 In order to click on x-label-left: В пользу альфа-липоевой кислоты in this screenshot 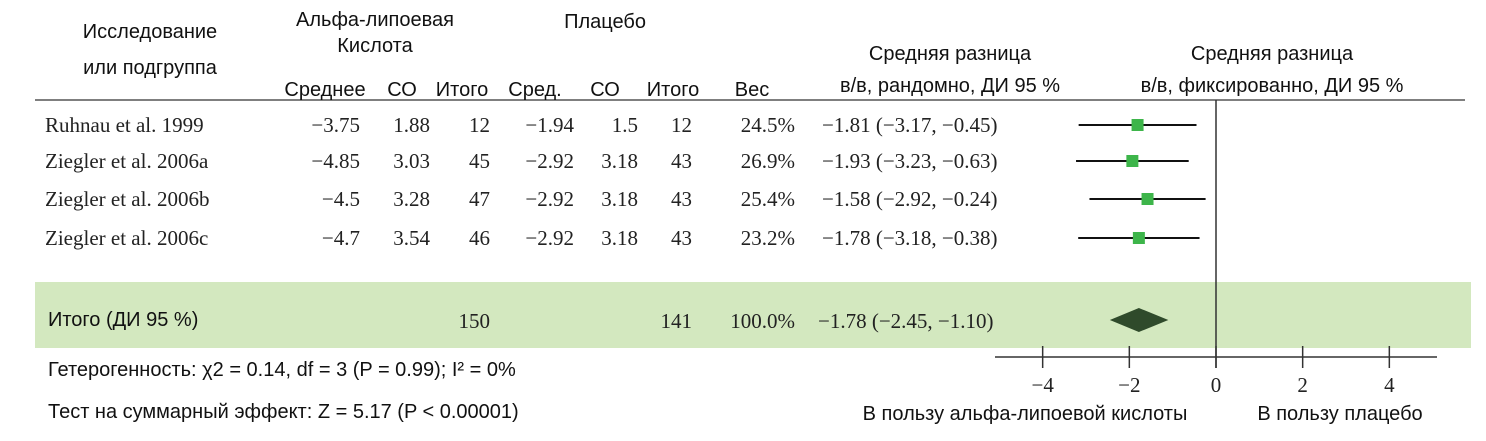, I will do `click(1025, 414)`.